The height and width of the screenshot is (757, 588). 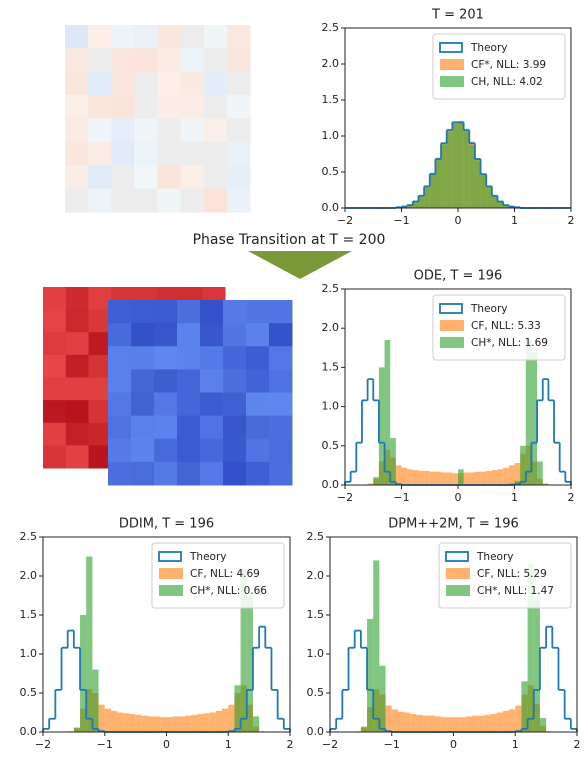 What do you see at coordinates (458, 220) in the screenshot?
I see `x-tick-label: 0` at bounding box center [458, 220].